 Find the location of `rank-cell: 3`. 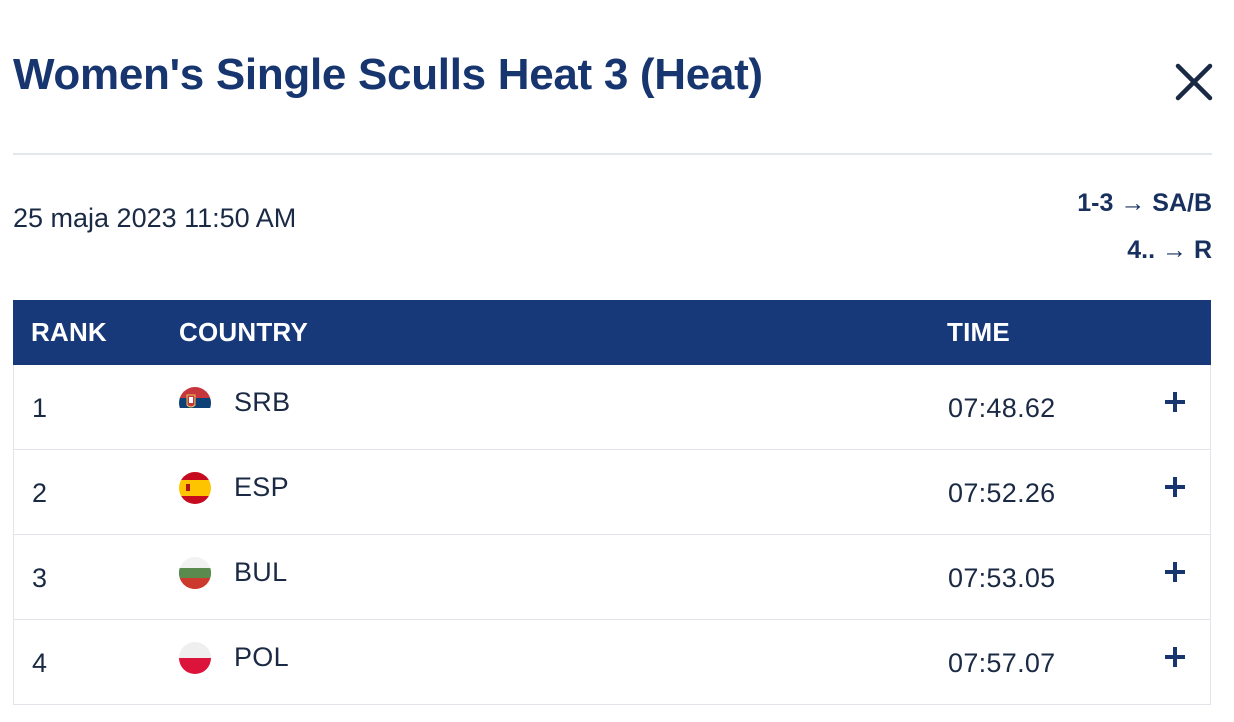

rank-cell: 3 is located at coordinates (40, 578).